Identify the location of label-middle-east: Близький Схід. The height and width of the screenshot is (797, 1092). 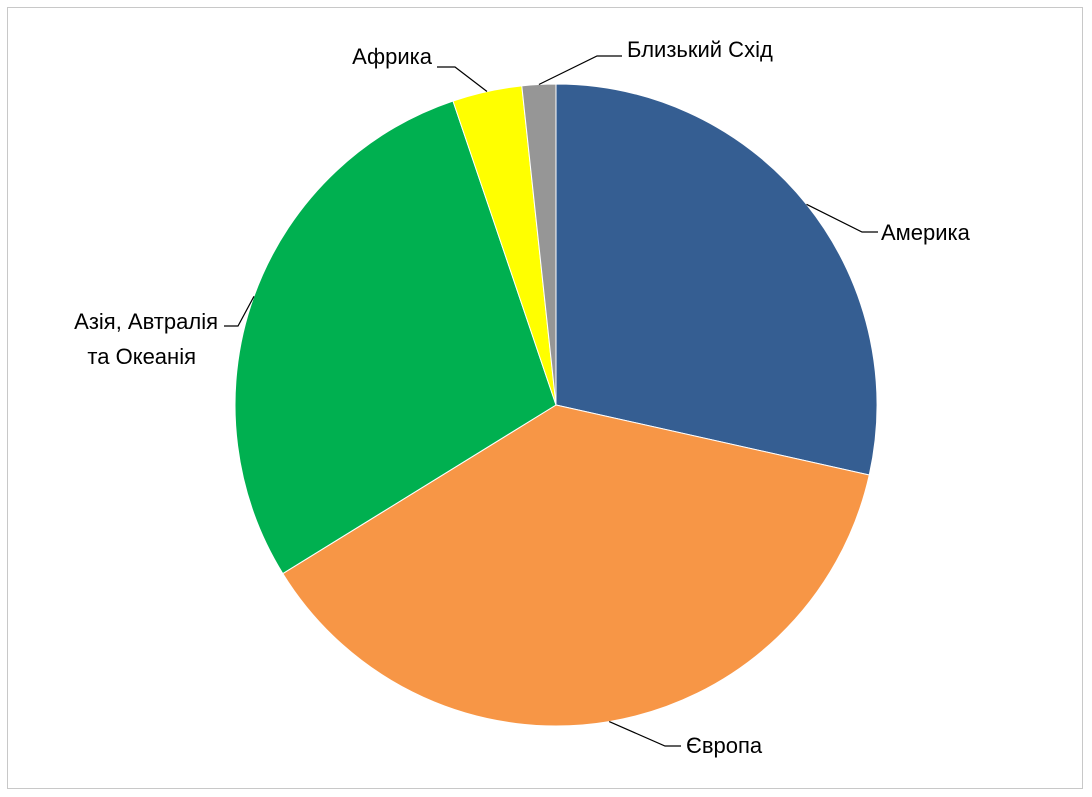
(700, 49).